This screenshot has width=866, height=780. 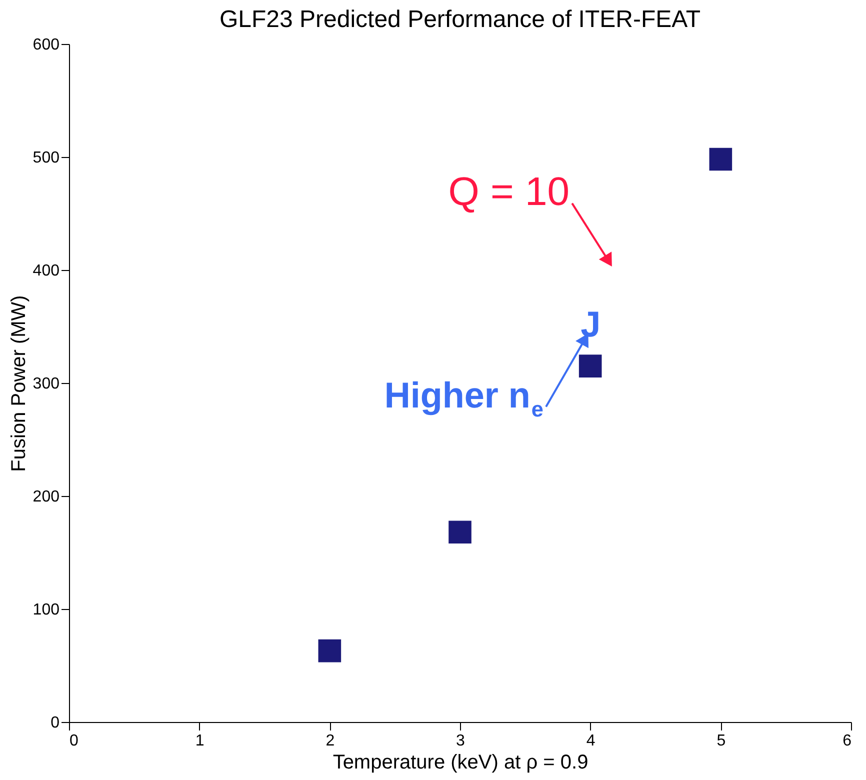 What do you see at coordinates (590, 323) in the screenshot?
I see `annotation: J` at bounding box center [590, 323].